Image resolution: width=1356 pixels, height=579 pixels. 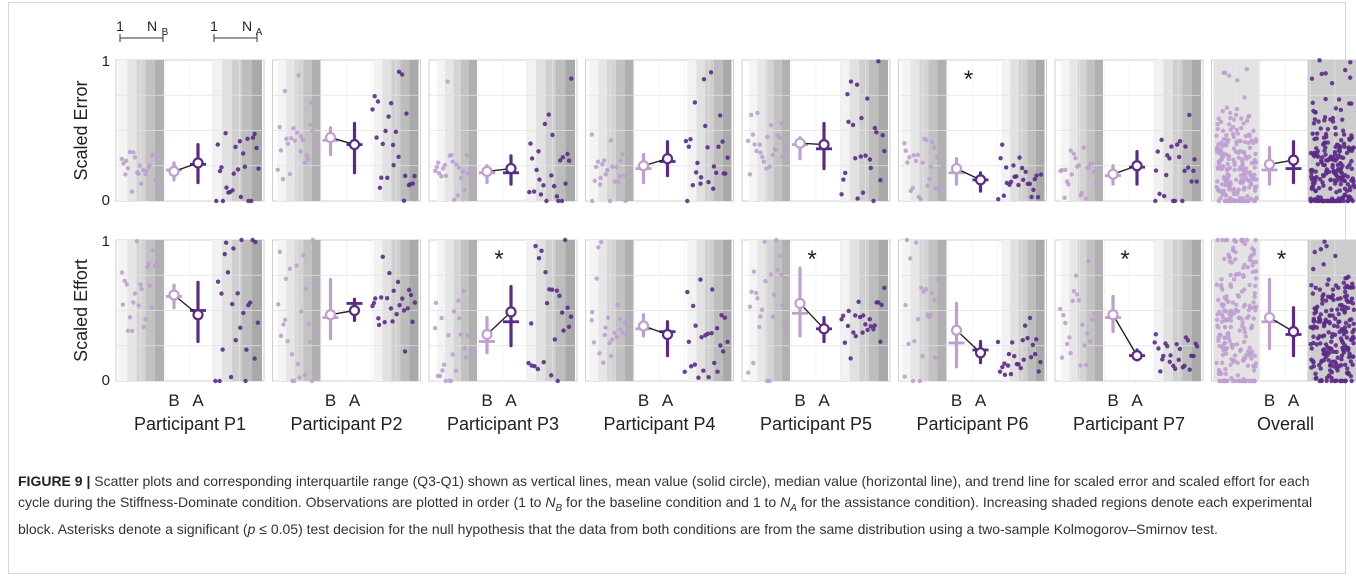 What do you see at coordinates (259, 32) in the screenshot?
I see `bracket-label-na-sub: A` at bounding box center [259, 32].